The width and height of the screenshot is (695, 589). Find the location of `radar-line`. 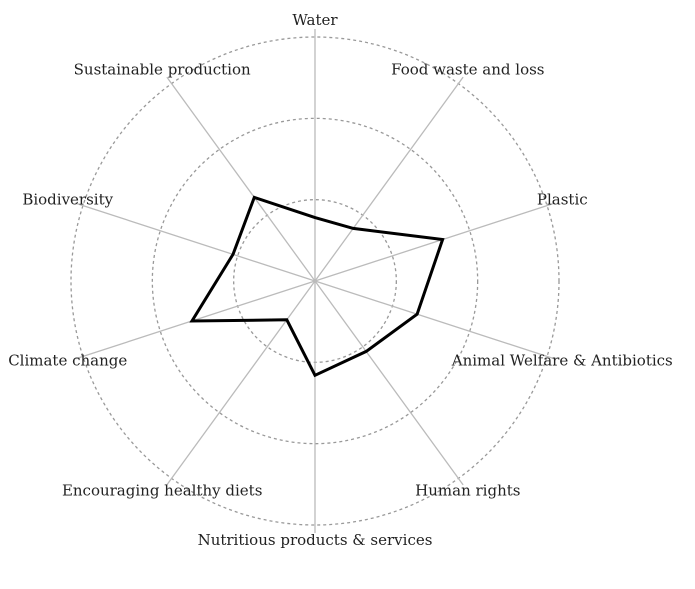

radar-line is located at coordinates (317, 286).